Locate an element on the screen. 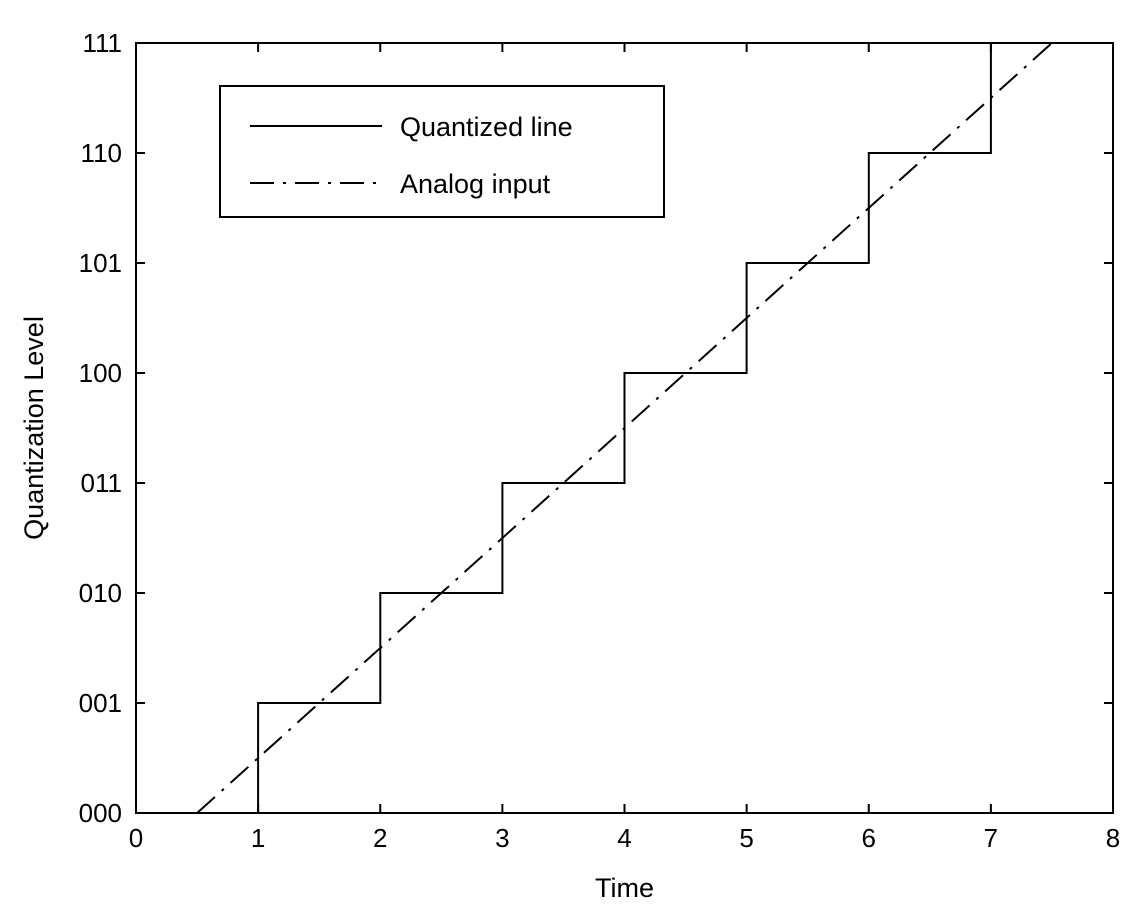 The height and width of the screenshot is (917, 1142). x-axis-title: Time is located at coordinates (624, 888).